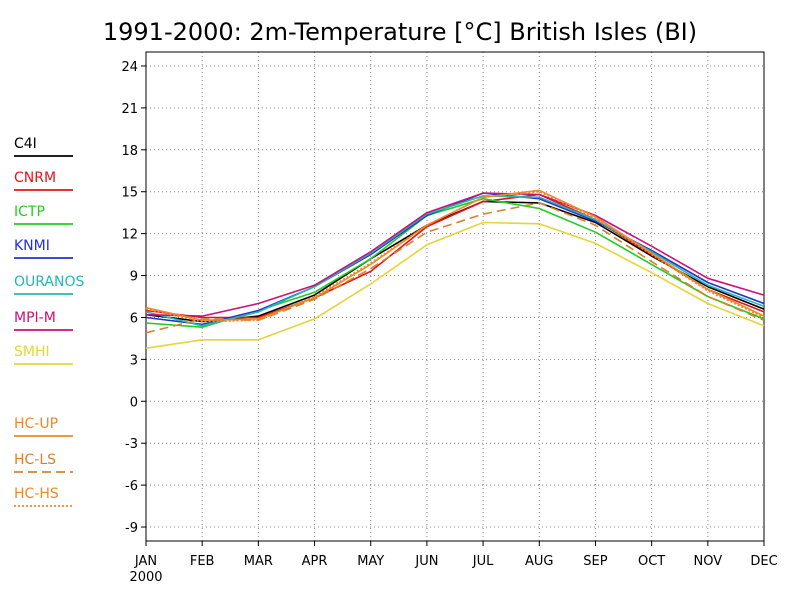  I want to click on x-tick-label: OCT, so click(651, 561).